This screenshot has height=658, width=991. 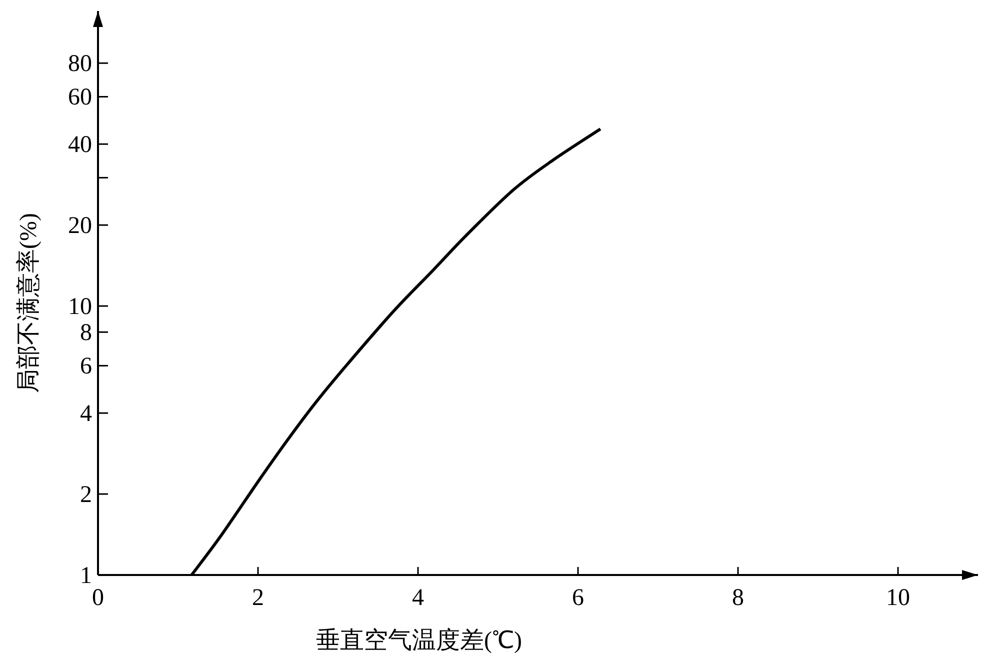 I want to click on y-tick-label: 4, so click(x=86, y=414).